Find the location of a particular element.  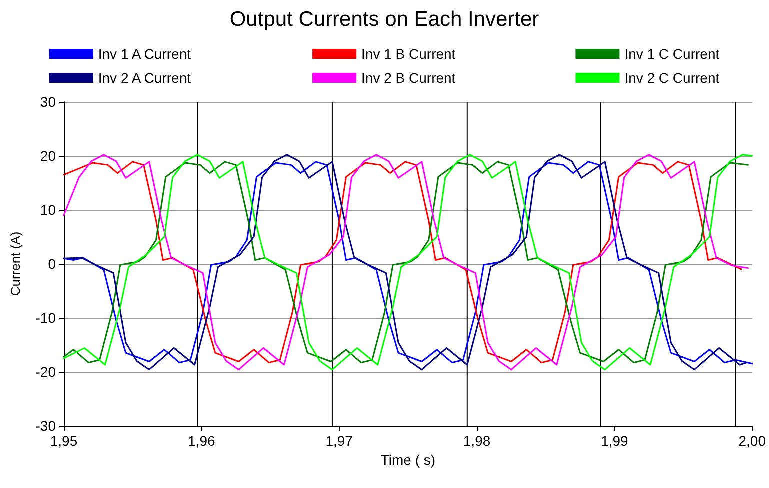

x-tick-label: 1,99 is located at coordinates (615, 441).